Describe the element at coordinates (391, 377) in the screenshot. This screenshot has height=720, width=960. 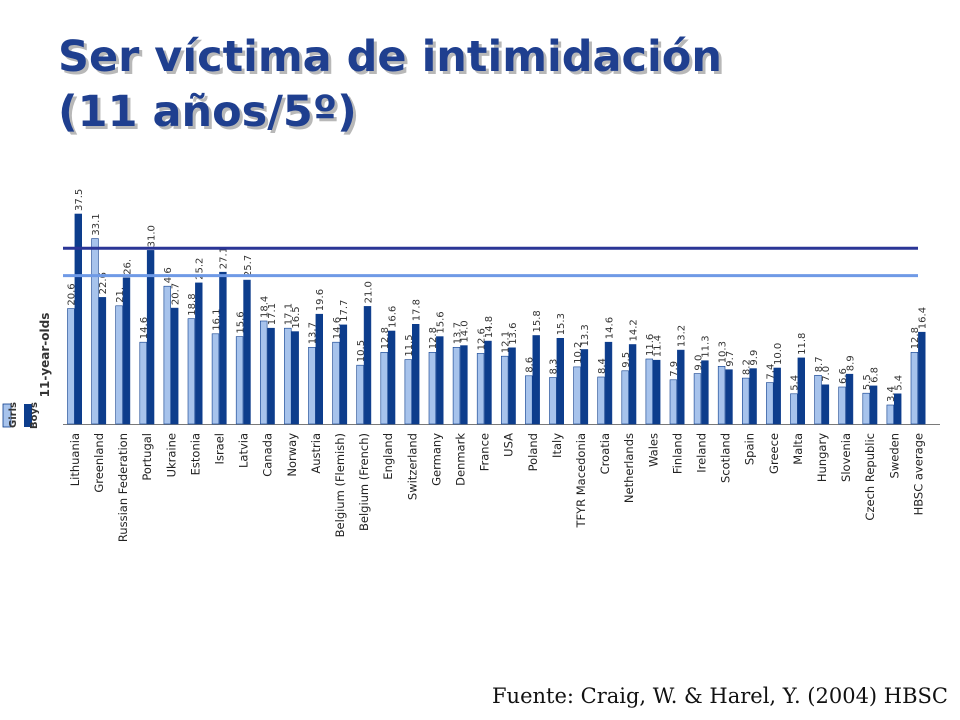
I see `bar-england-boys` at that location.